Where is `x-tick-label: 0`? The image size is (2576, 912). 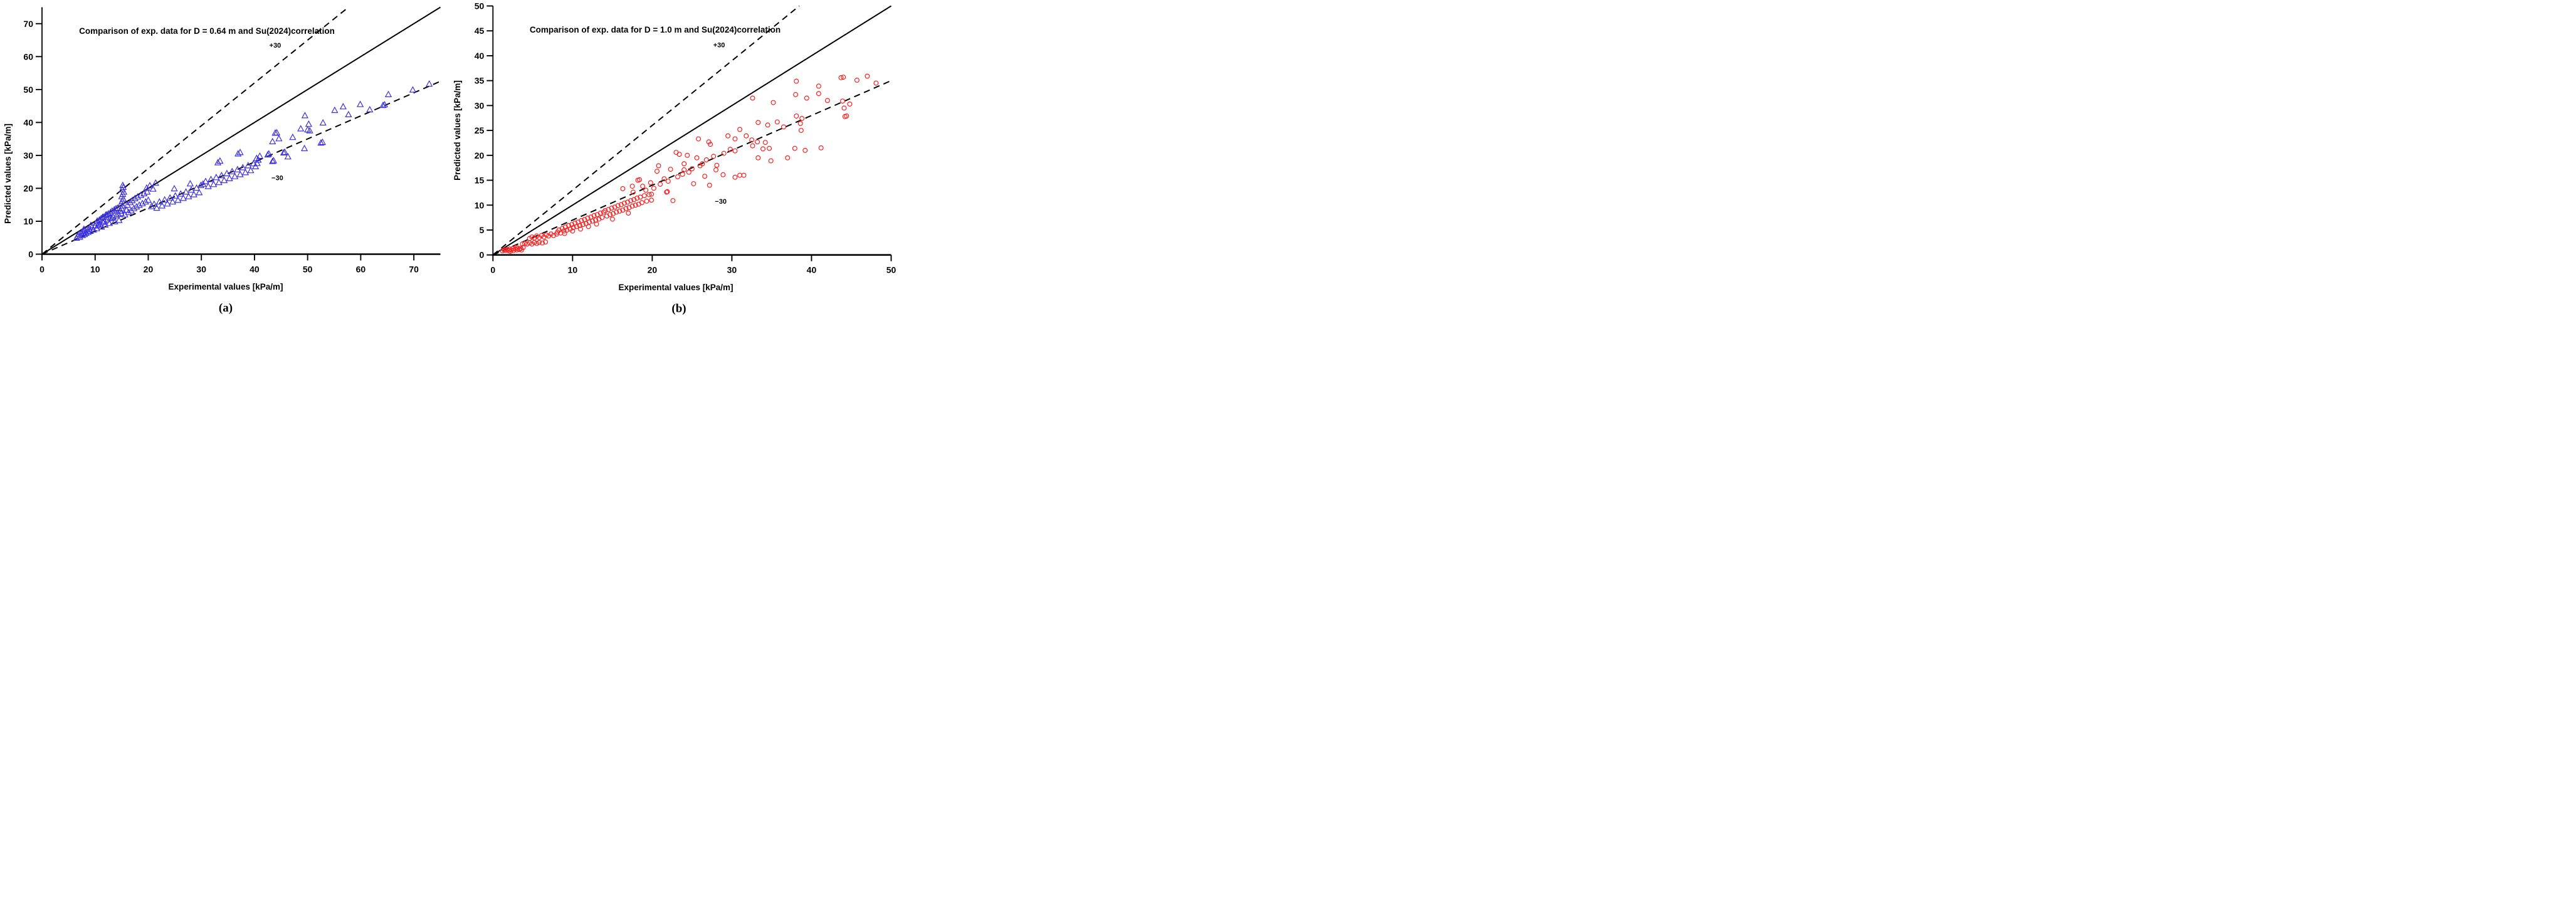
x-tick-label: 0 is located at coordinates (492, 270).